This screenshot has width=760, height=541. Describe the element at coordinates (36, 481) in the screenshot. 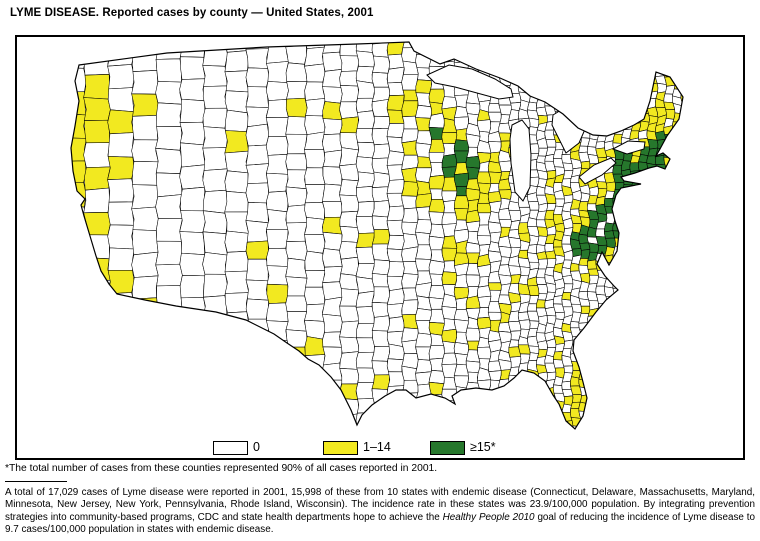

I see `footnote-divider` at that location.